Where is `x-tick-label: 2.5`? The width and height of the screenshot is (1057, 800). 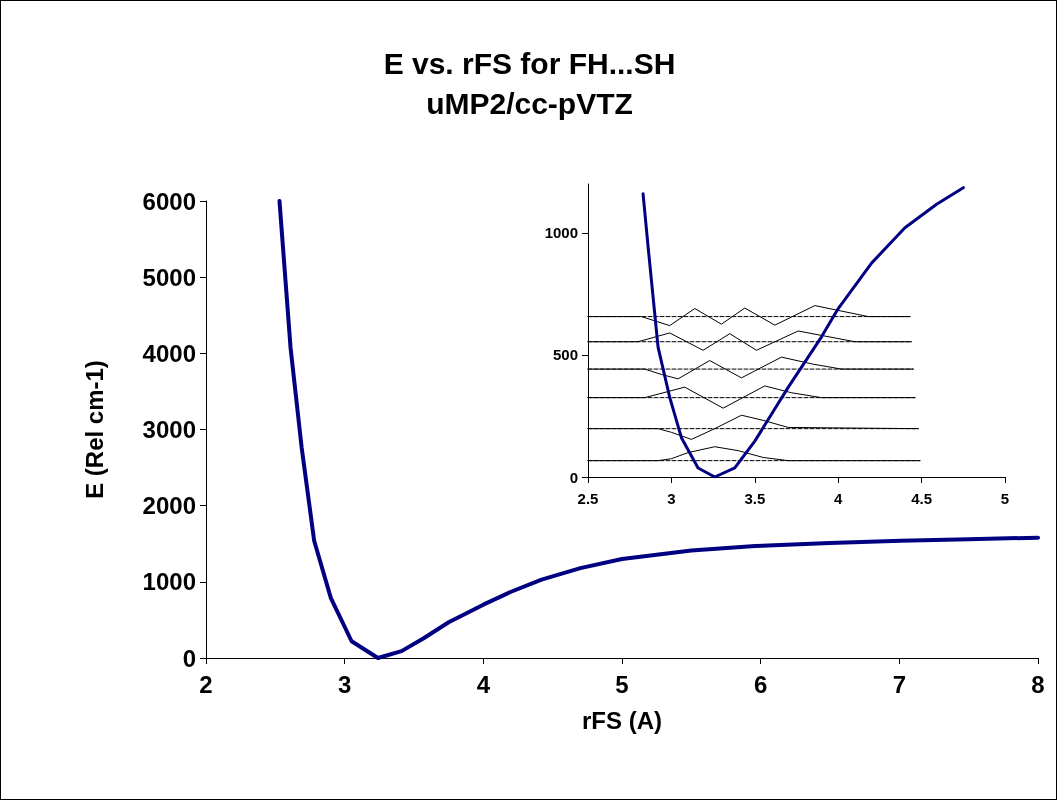
x-tick-label: 2.5 is located at coordinates (588, 498).